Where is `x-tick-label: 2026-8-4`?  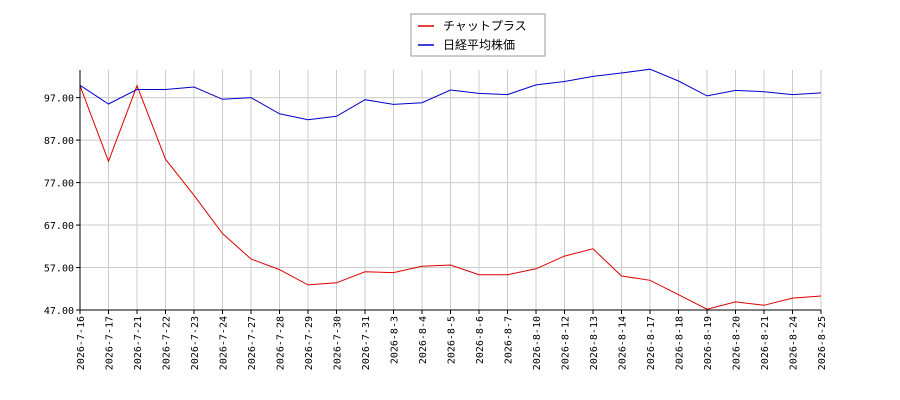 x-tick-label: 2026-8-4 is located at coordinates (423, 340).